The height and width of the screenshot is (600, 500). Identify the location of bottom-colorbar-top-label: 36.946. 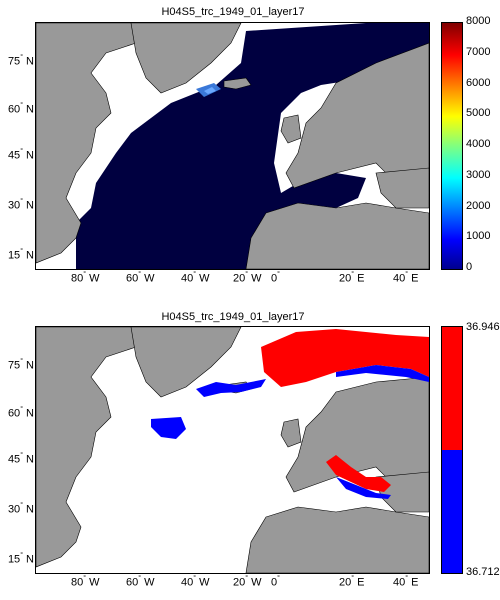
(483, 327).